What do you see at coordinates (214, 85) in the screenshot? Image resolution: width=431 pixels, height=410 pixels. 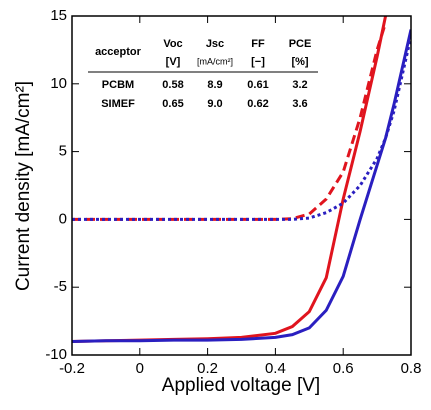 I see `table-cell: 8.9` at bounding box center [214, 85].